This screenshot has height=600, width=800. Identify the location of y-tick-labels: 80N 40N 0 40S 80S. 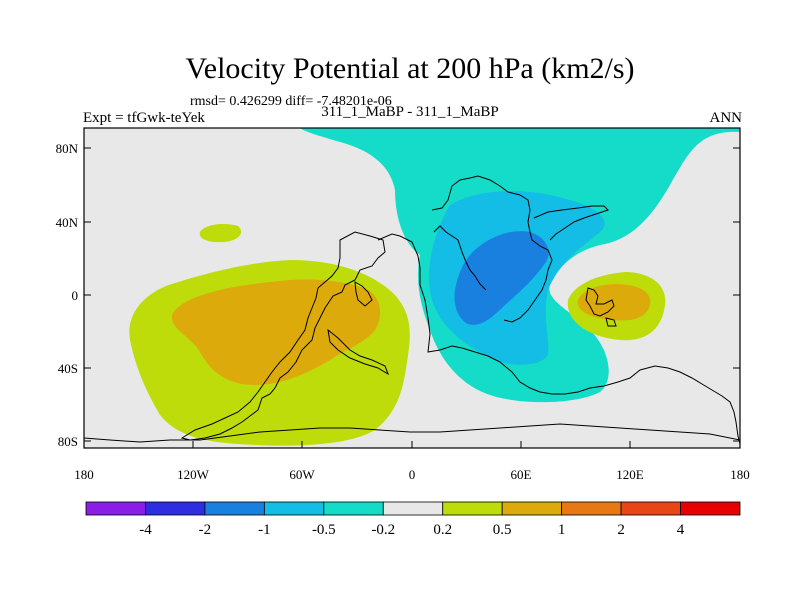
(67, 295).